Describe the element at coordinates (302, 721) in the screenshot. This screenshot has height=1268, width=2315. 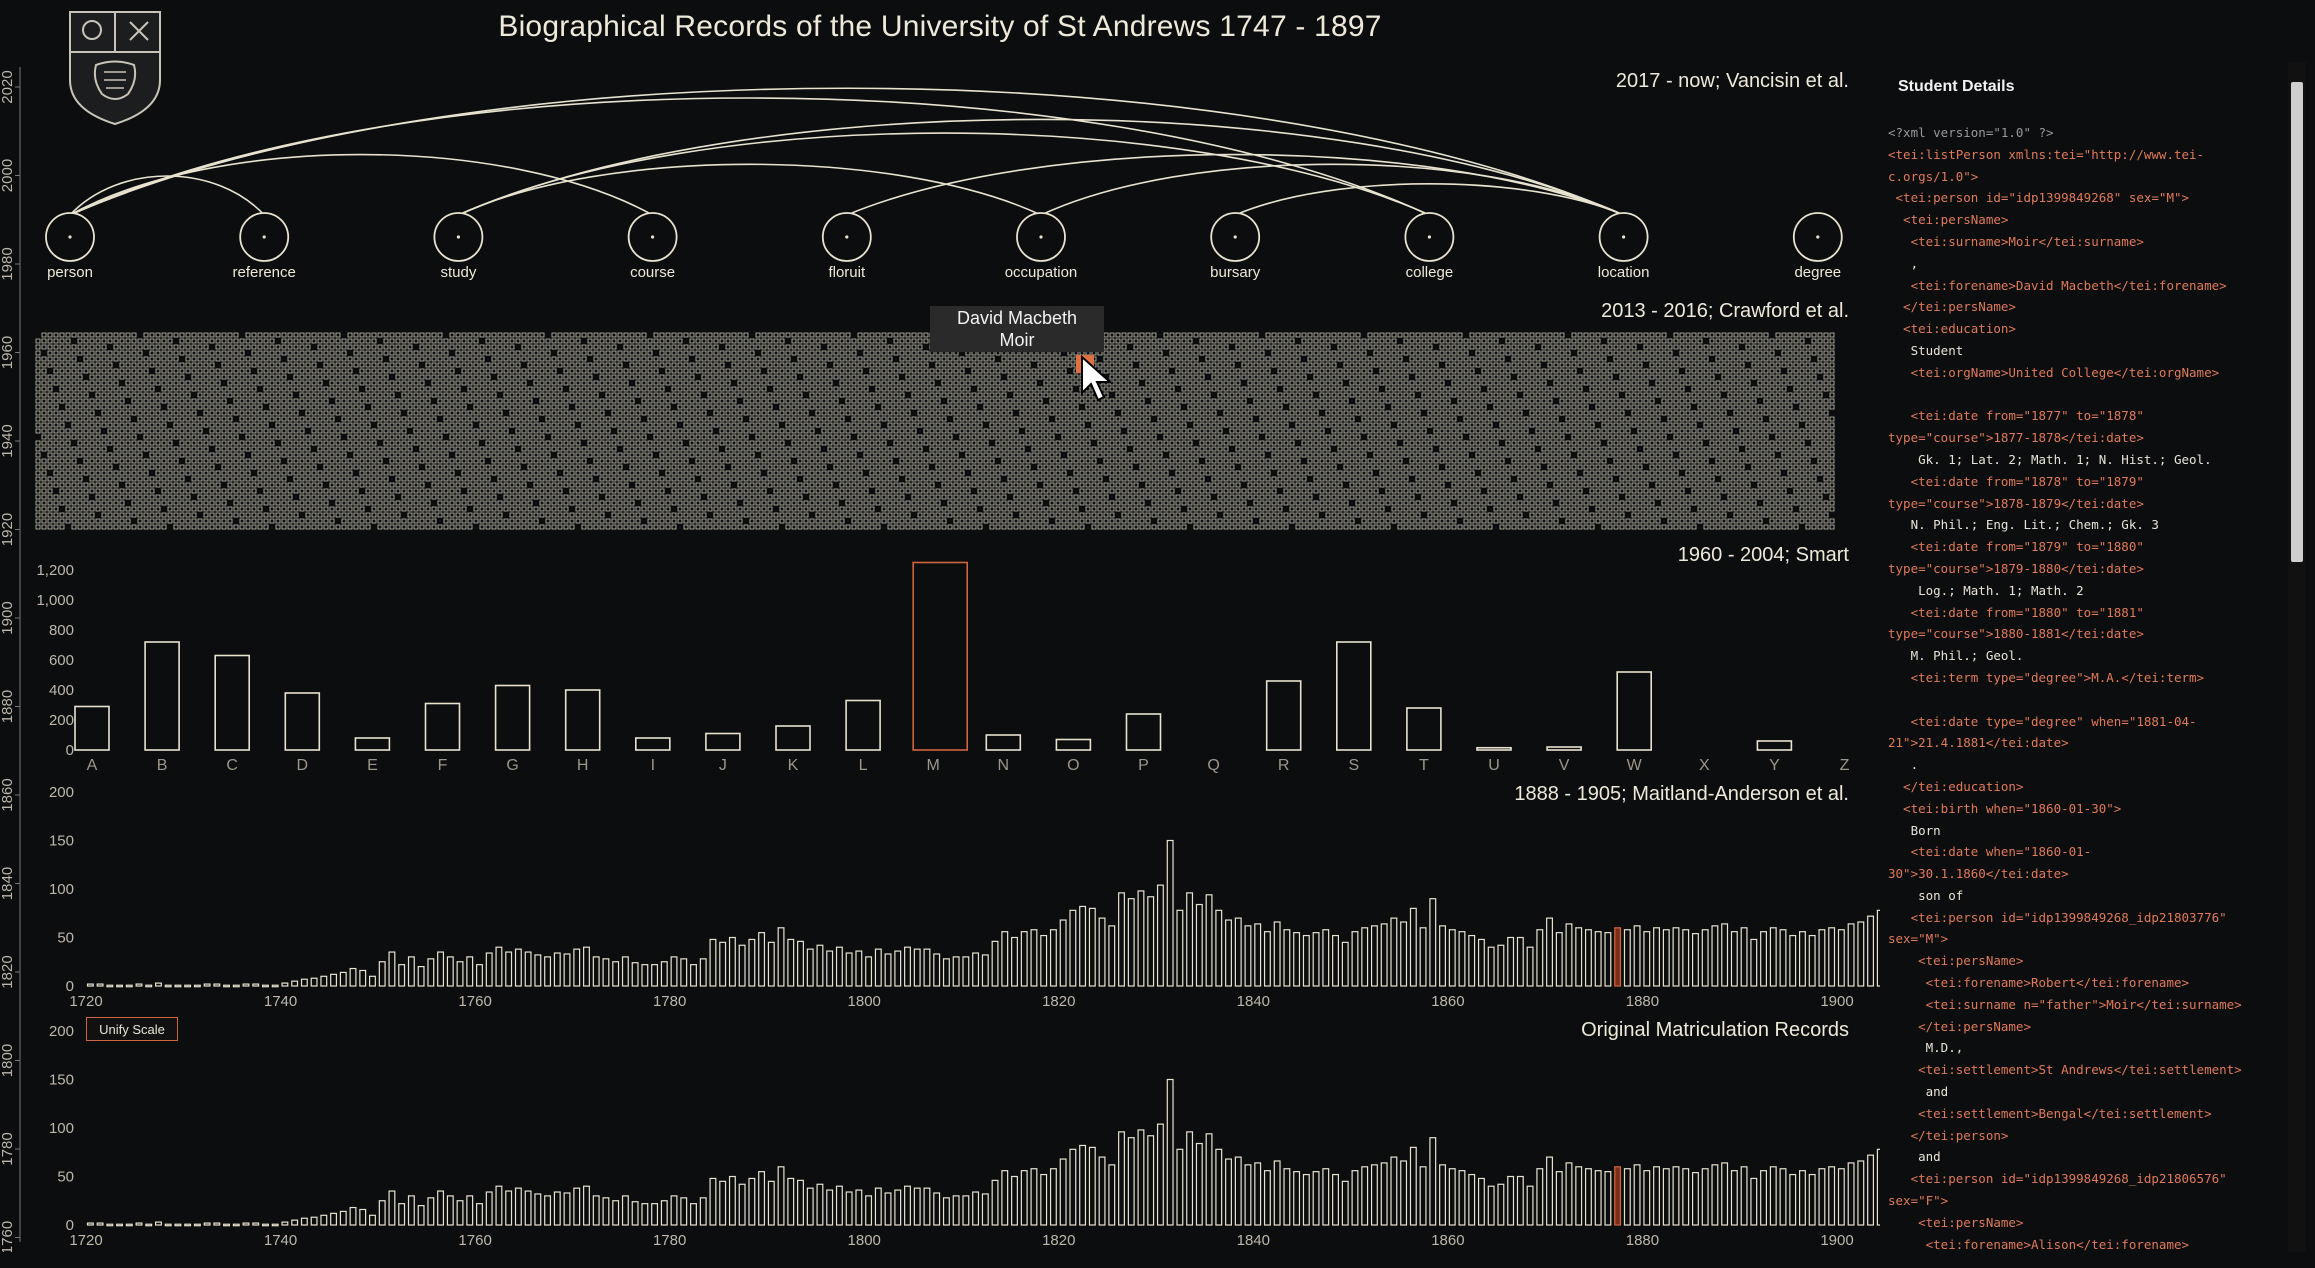
I see `smart-bar-D` at that location.